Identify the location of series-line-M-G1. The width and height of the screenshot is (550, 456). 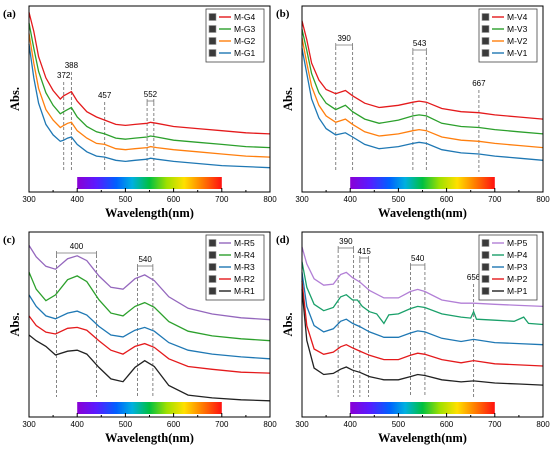
(149, 106).